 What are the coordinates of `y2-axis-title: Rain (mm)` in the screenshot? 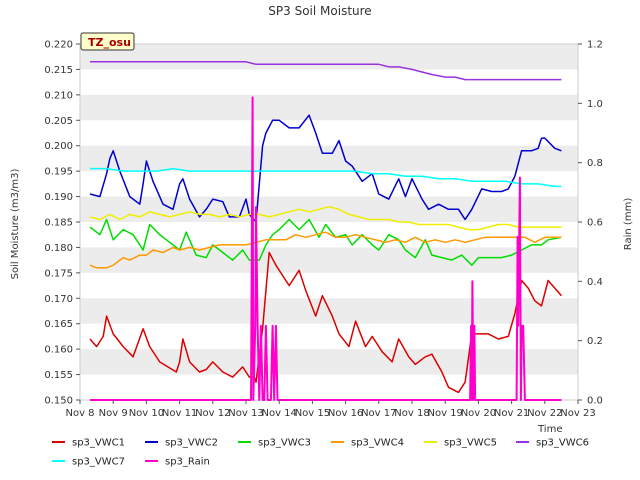 It's located at (628, 224).